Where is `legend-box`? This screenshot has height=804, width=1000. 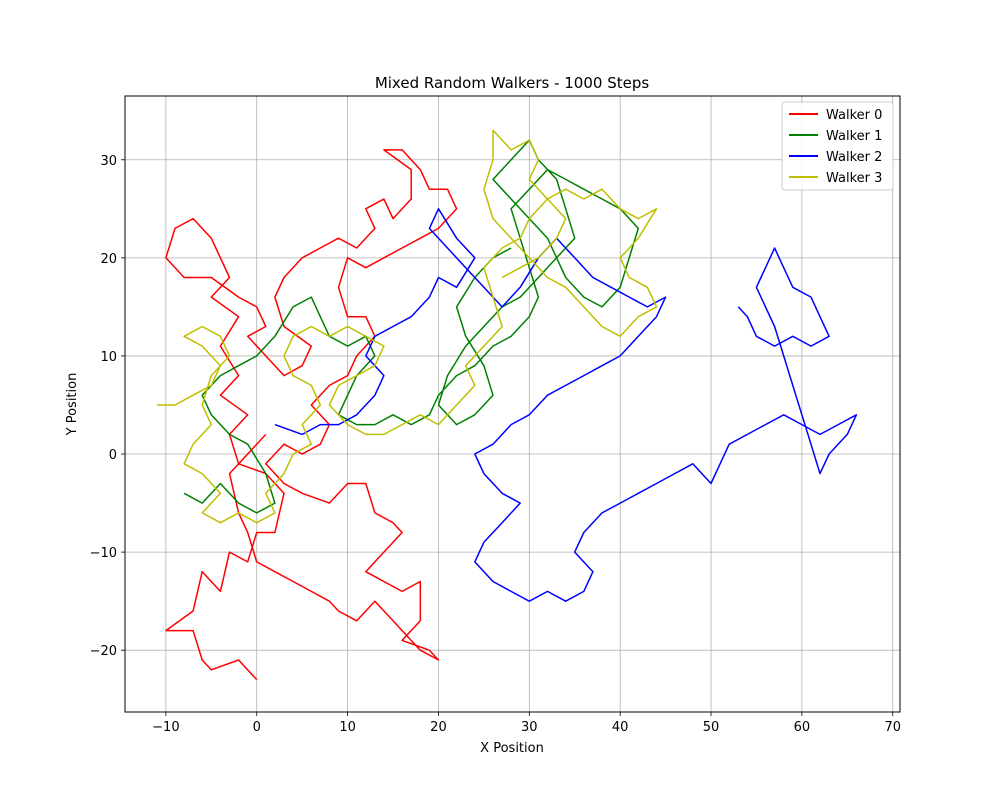 legend-box is located at coordinates (837, 146).